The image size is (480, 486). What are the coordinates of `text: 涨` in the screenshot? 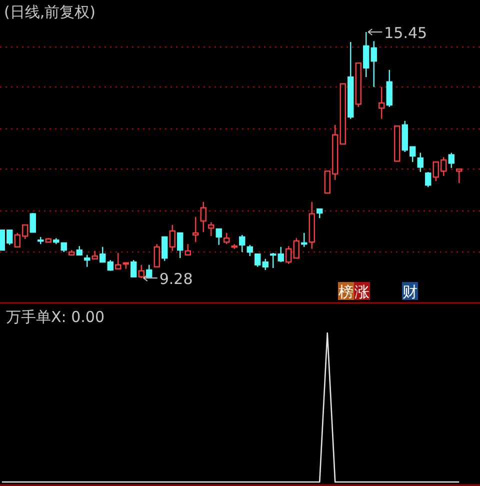 It's located at (362, 292).